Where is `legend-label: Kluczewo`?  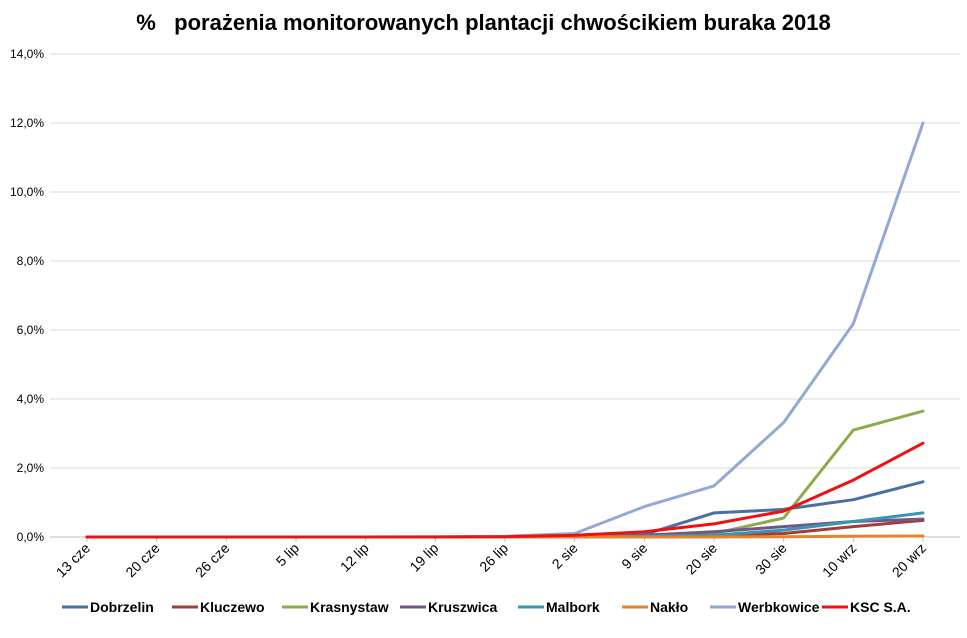 legend-label: Kluczewo is located at coordinates (232, 607).